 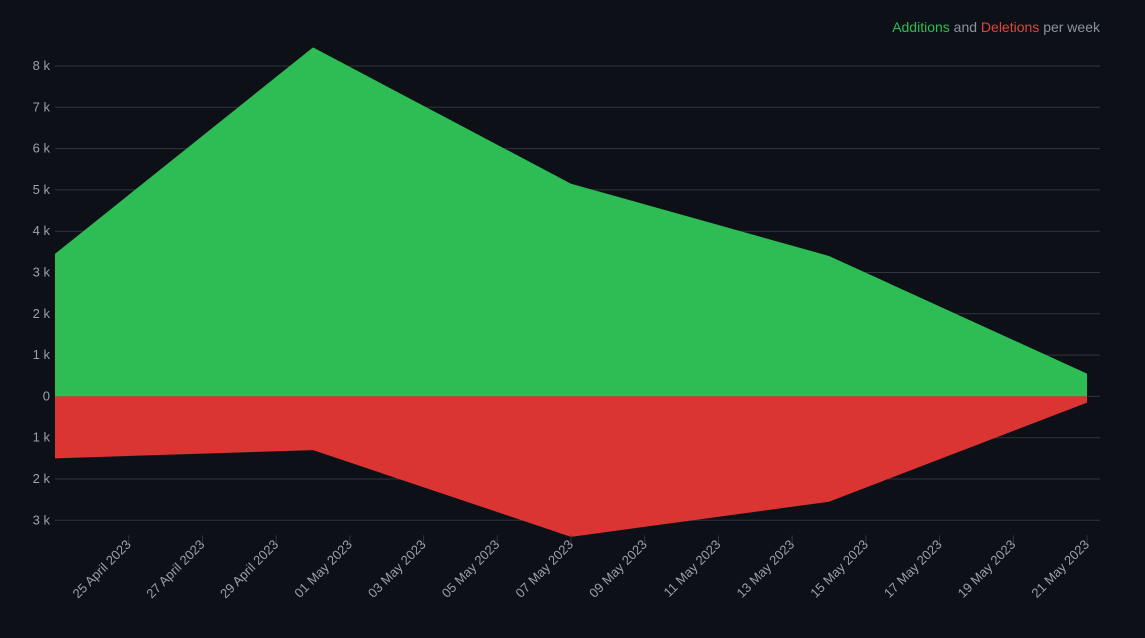 I want to click on x-tick-label: 19 May 2023, so click(x=987, y=569).